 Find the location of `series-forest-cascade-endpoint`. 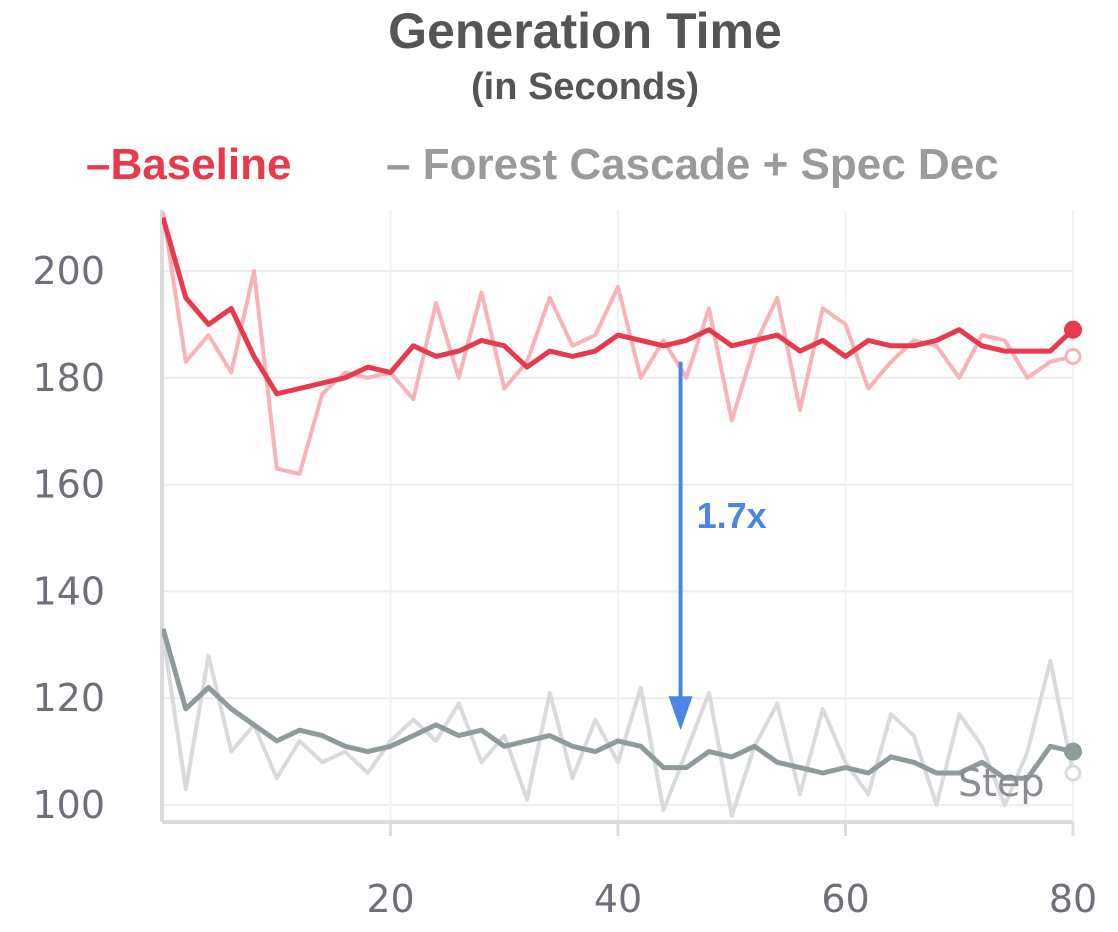

series-forest-cascade-endpoint is located at coordinates (1073, 751).